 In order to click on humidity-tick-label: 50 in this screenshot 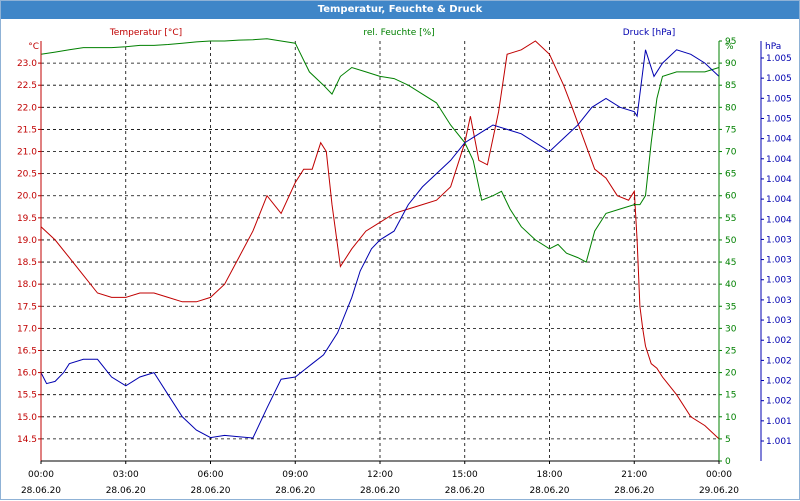, I will do `click(731, 241)`.